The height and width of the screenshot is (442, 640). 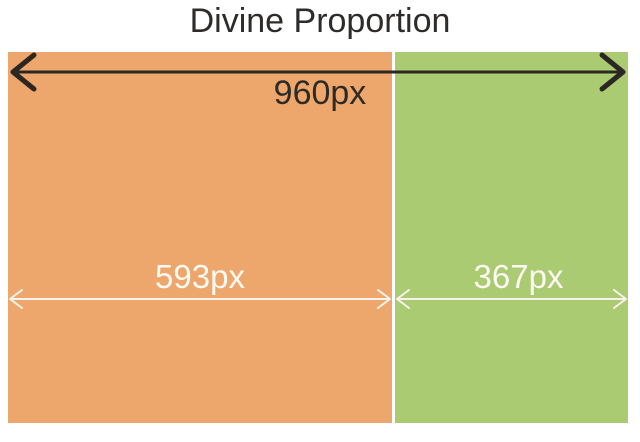 What do you see at coordinates (320, 21) in the screenshot?
I see `page-title: Divine Proportion` at bounding box center [320, 21].